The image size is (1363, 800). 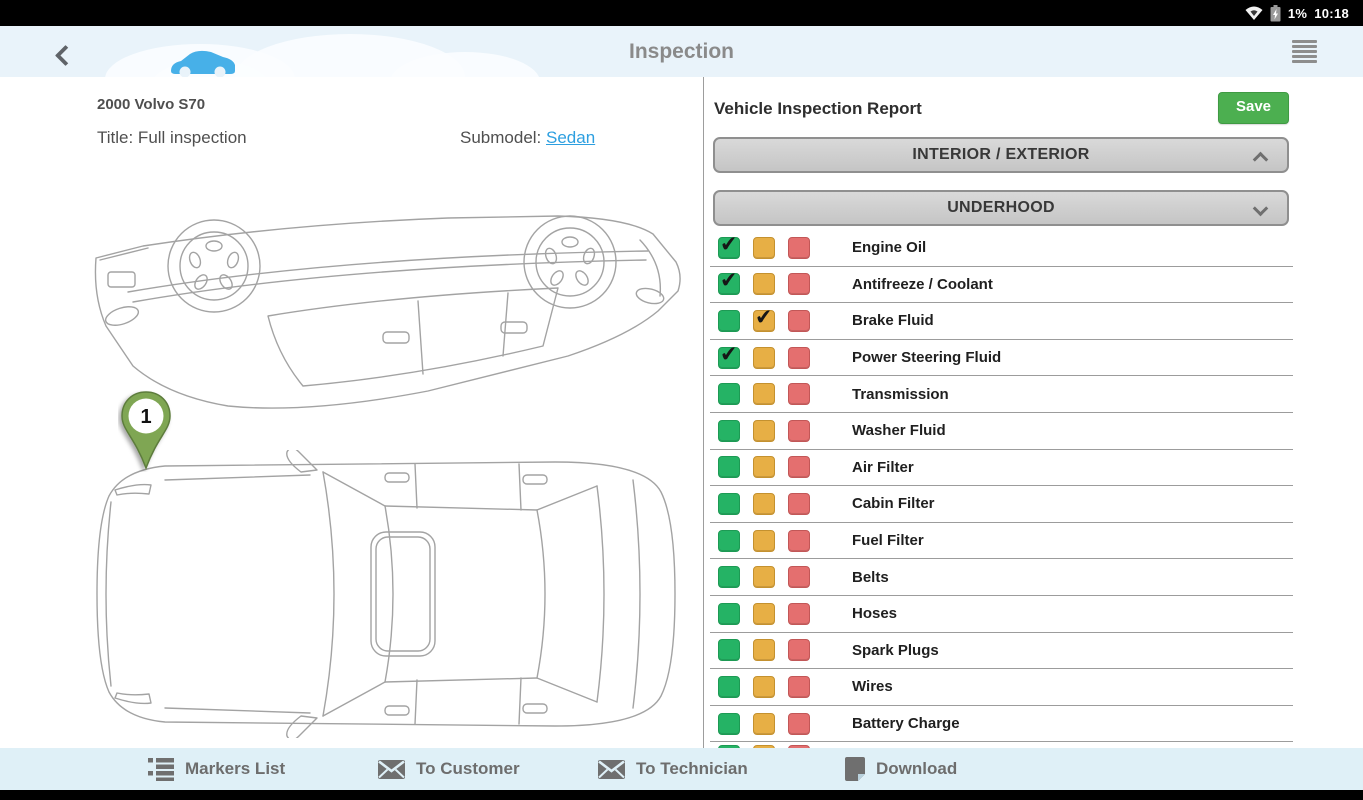 I want to click on android-status-bar: 1% 10:18, so click(x=681, y=13).